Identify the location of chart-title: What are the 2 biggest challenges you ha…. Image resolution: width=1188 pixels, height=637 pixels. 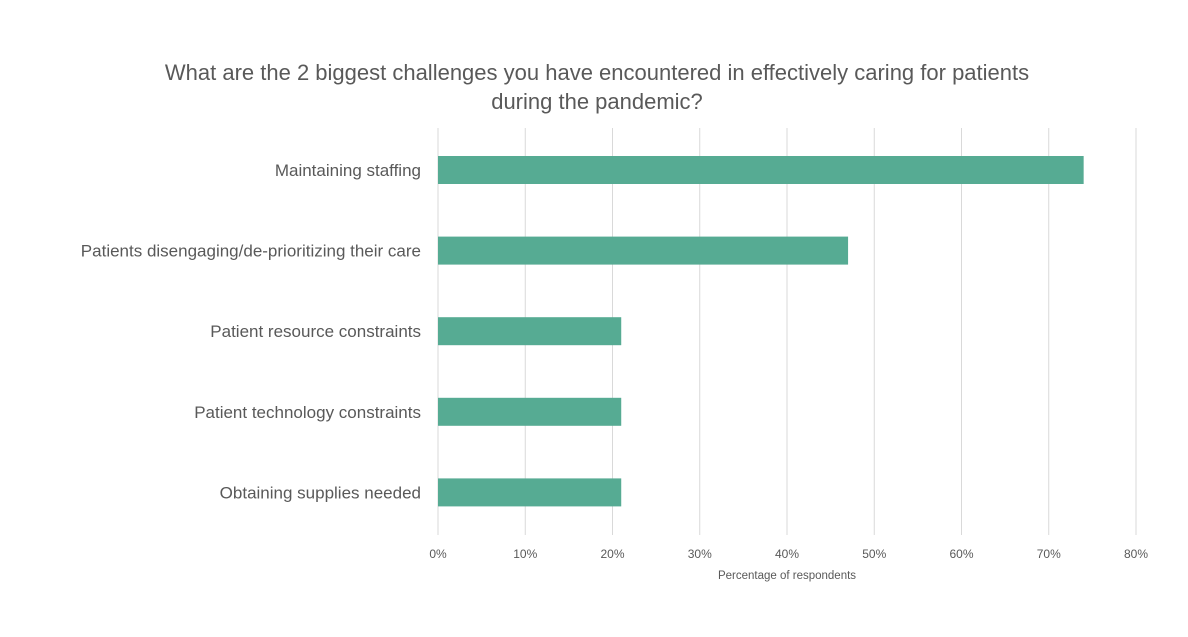
(597, 87).